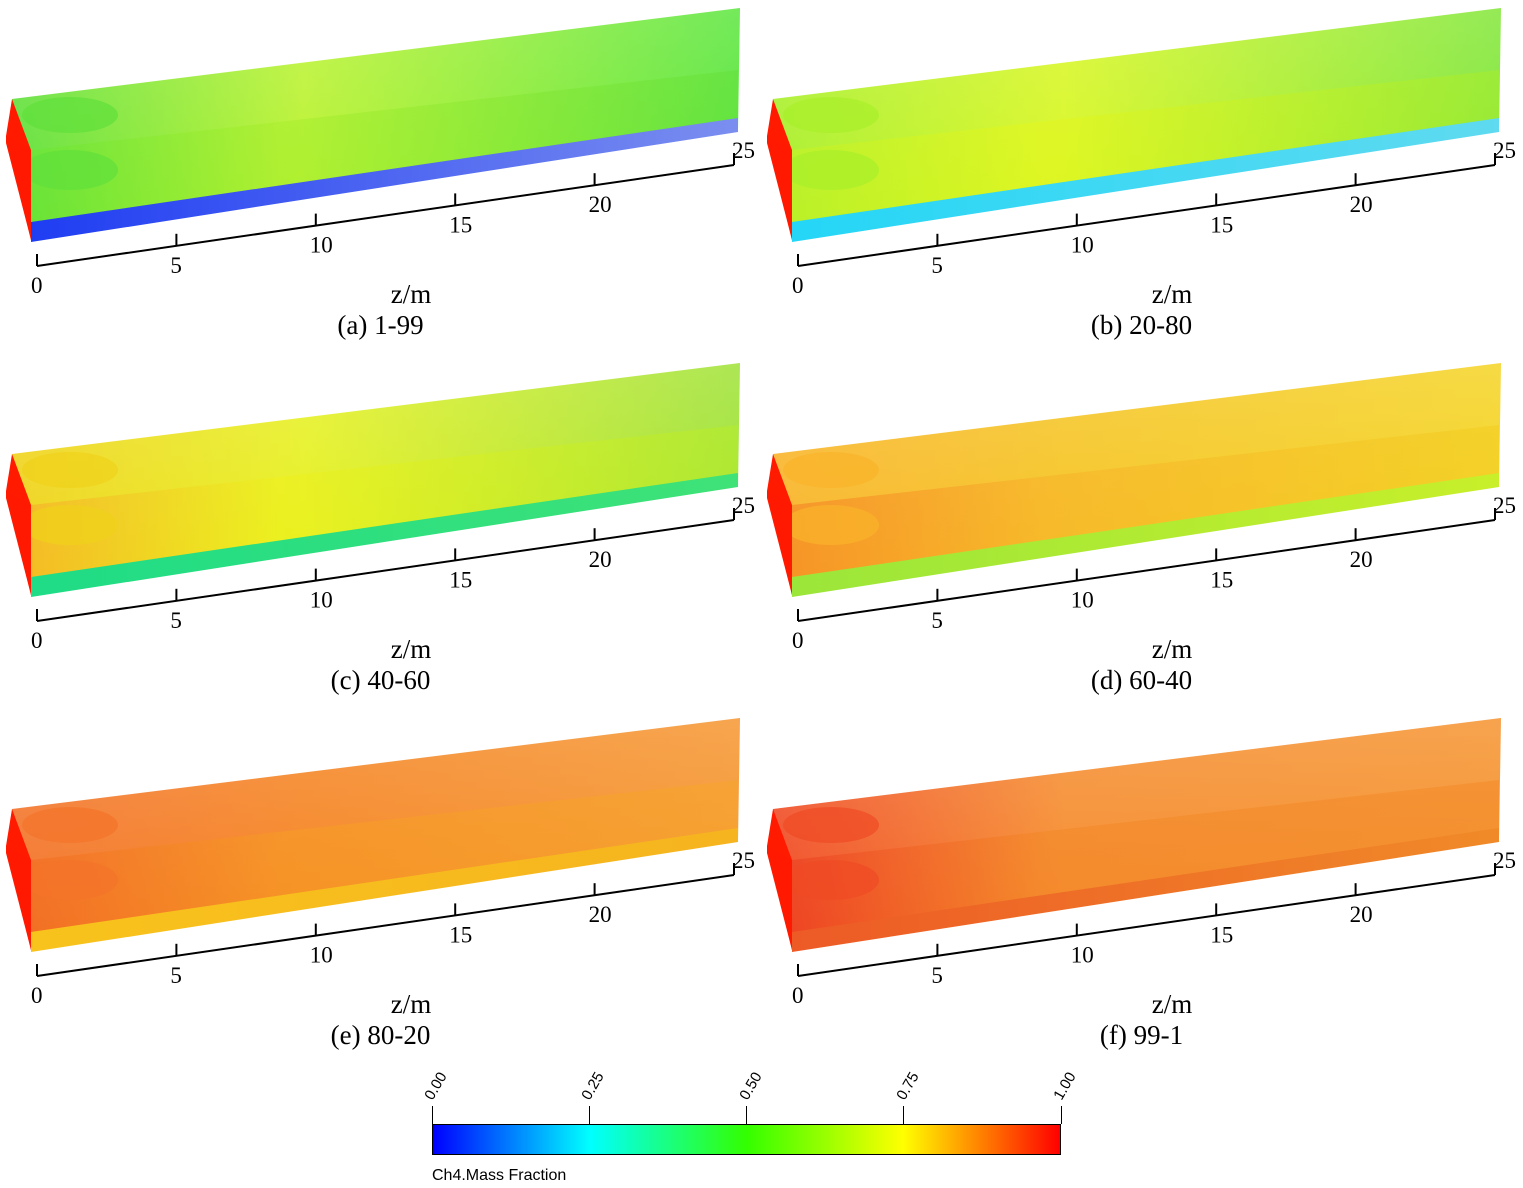 Image resolution: width=1523 pixels, height=1188 pixels. What do you see at coordinates (593, 1086) in the screenshot?
I see `colorbar-tick-label: 0.25` at bounding box center [593, 1086].